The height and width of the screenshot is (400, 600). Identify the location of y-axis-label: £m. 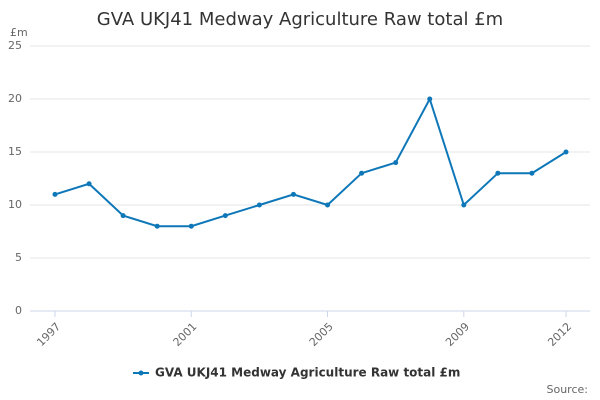
(19, 32).